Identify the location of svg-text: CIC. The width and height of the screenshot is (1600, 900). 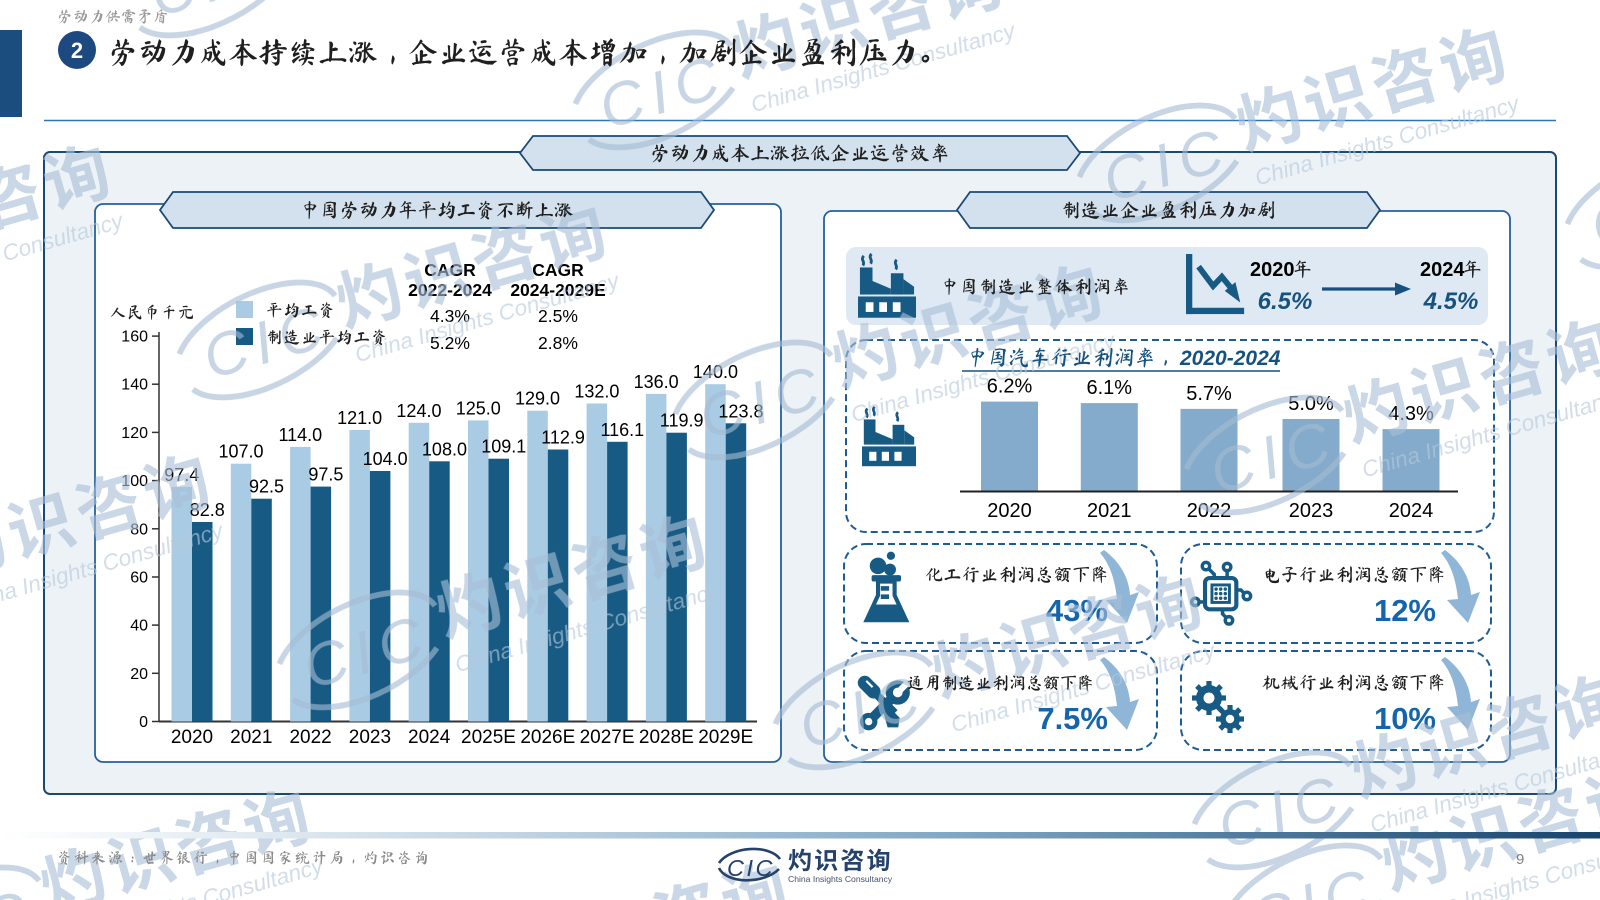
(751, 868).